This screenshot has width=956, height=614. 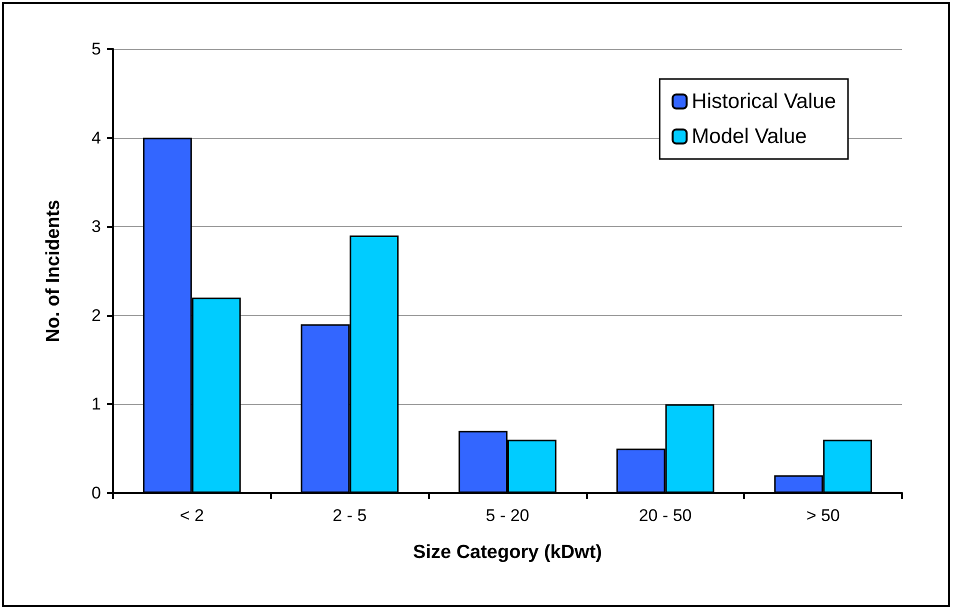 What do you see at coordinates (665, 515) in the screenshot?
I see `x-tick-label: 20 - 50` at bounding box center [665, 515].